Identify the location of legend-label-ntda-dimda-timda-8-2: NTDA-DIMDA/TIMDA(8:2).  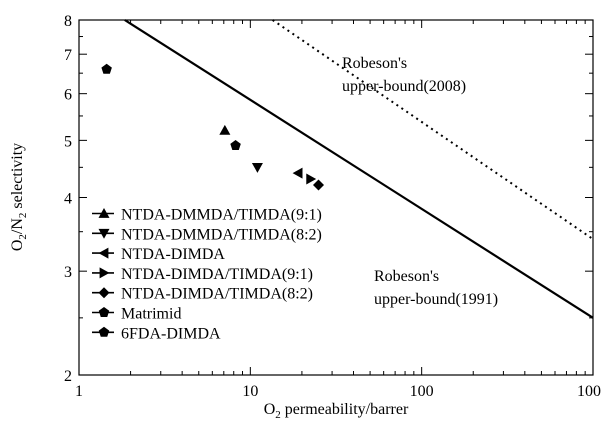
(217, 294).